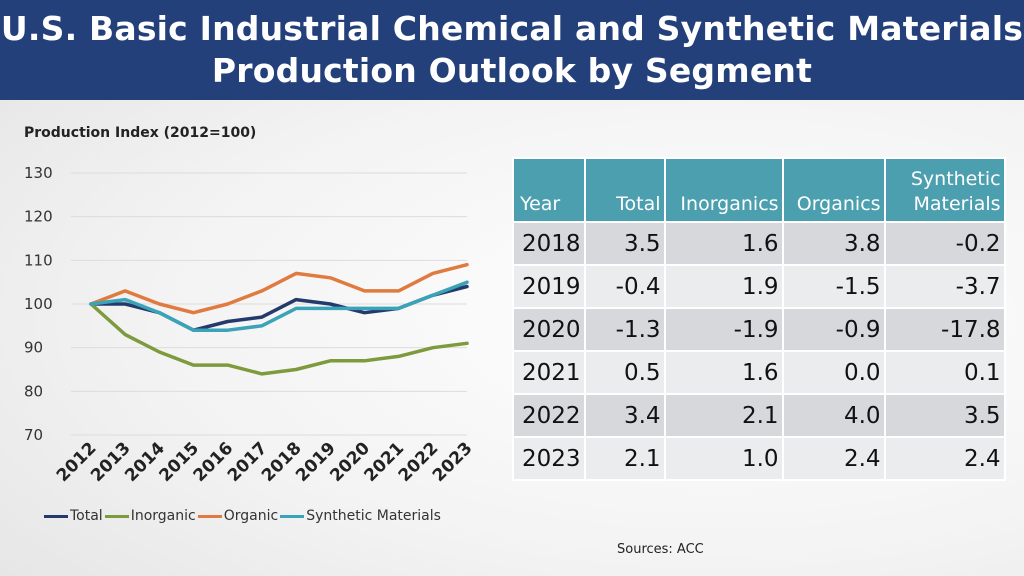  I want to click on legend-label-total: Total, so click(86, 516).